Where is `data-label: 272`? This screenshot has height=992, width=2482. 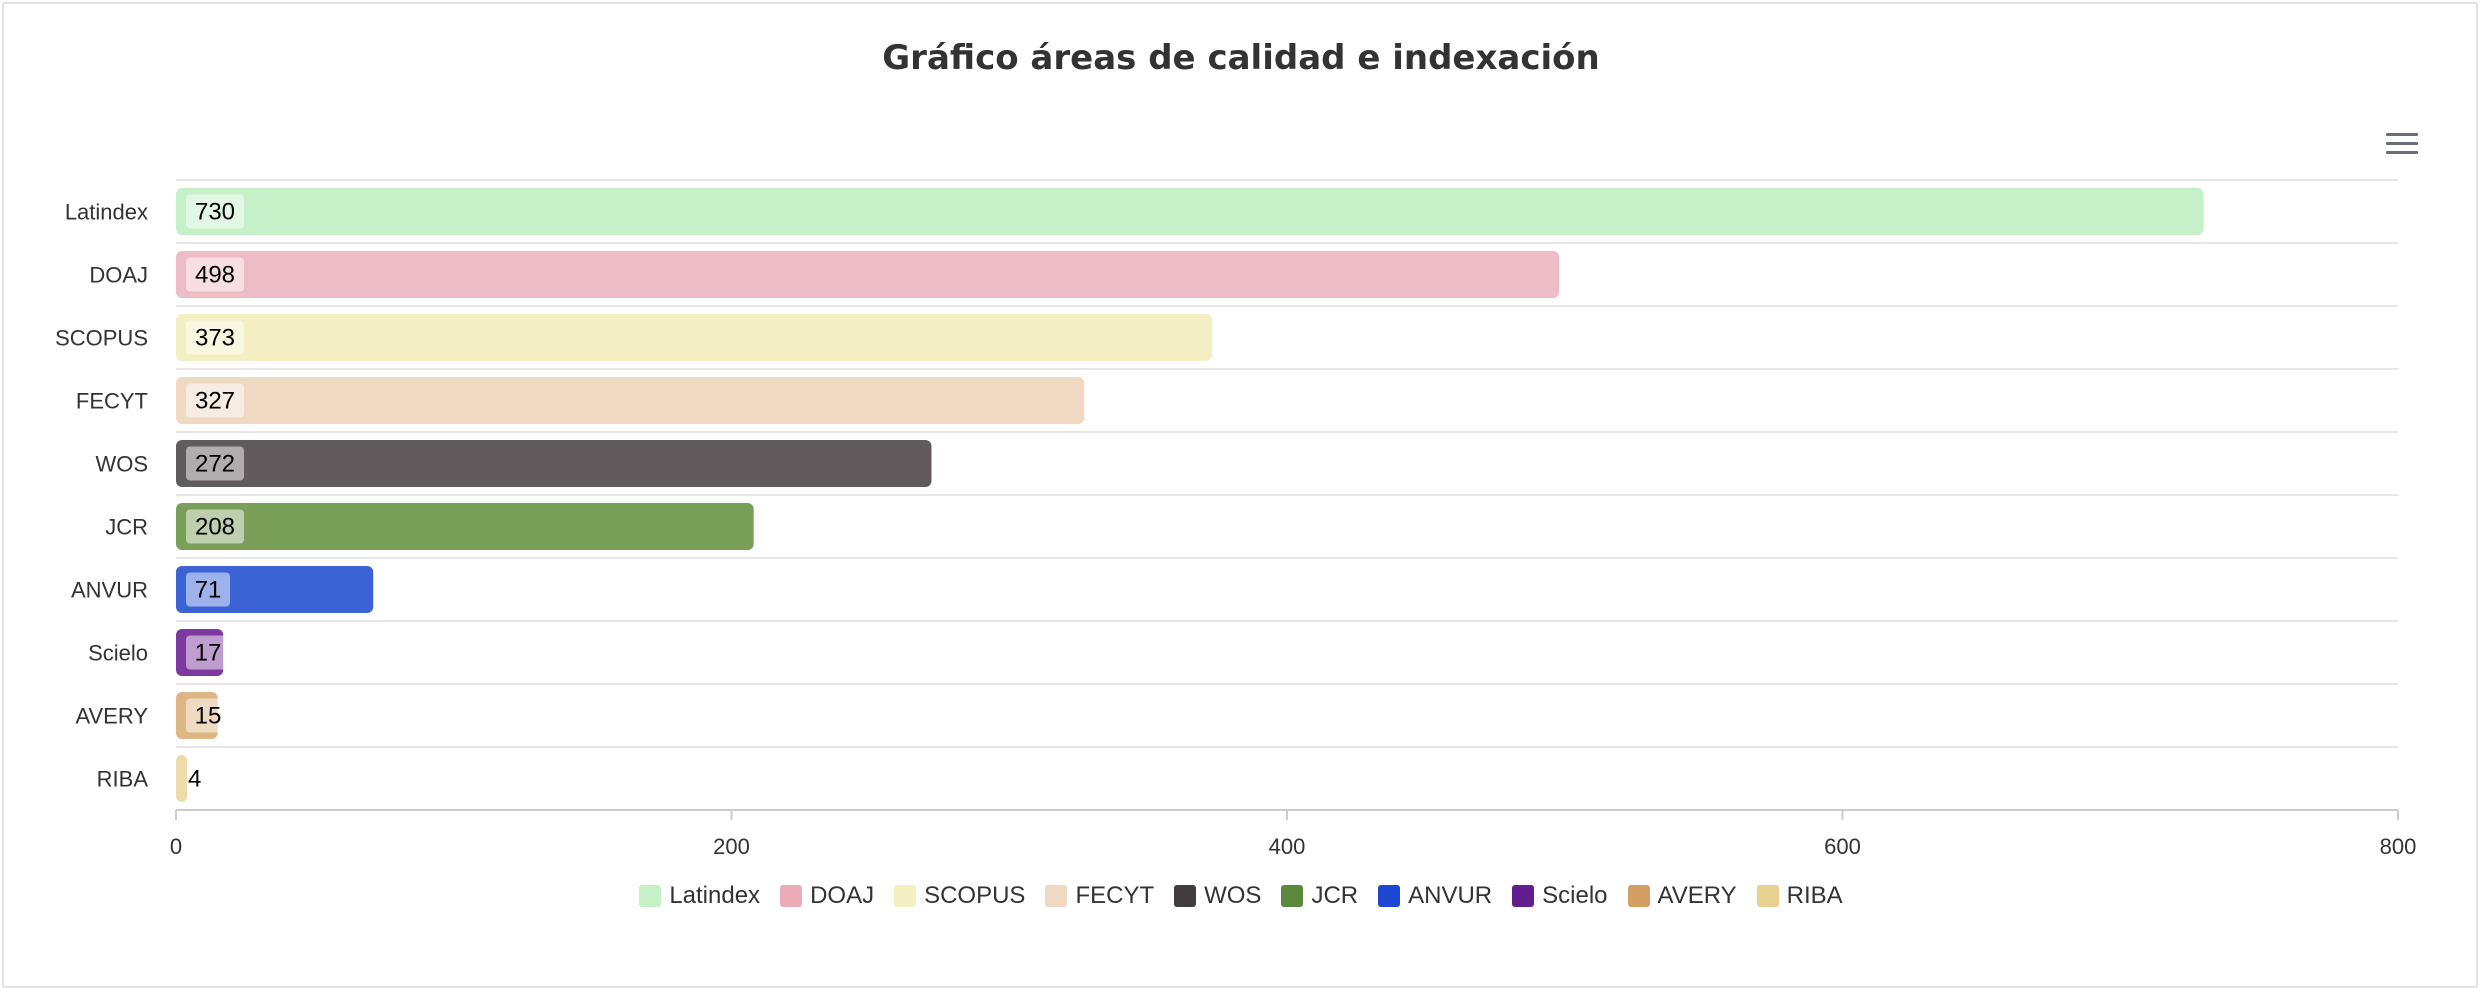
data-label: 272 is located at coordinates (215, 464).